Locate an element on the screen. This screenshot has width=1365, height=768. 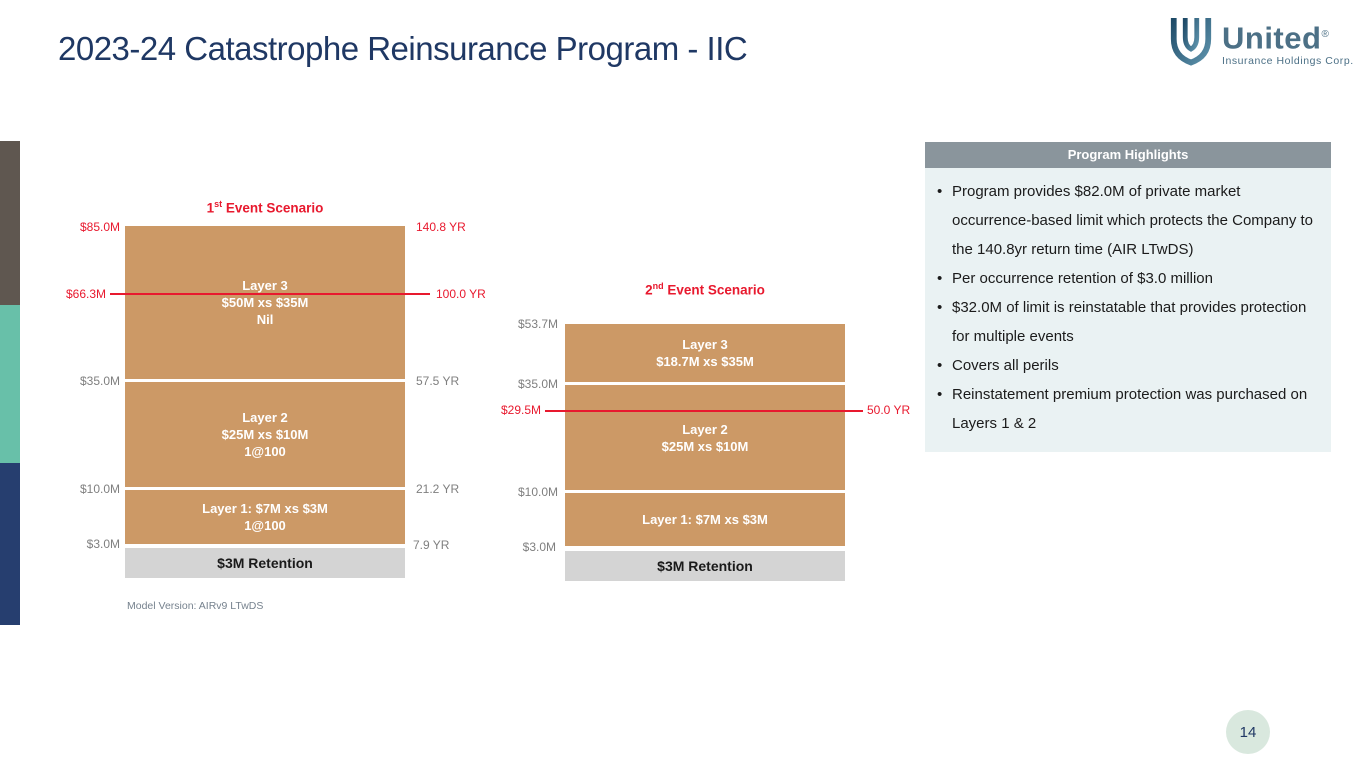
chart2-title: 2nd Event Scenario is located at coordinates (705, 289).